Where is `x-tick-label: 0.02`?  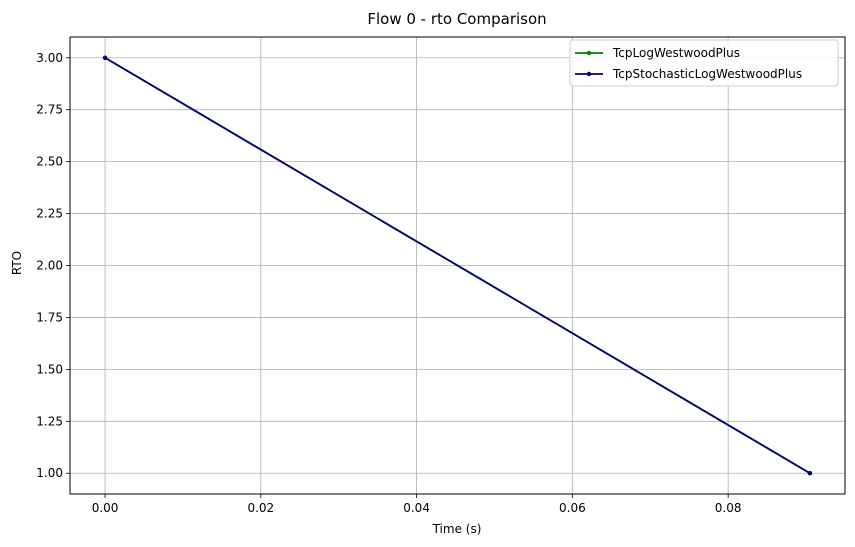 x-tick-label: 0.02 is located at coordinates (260, 508).